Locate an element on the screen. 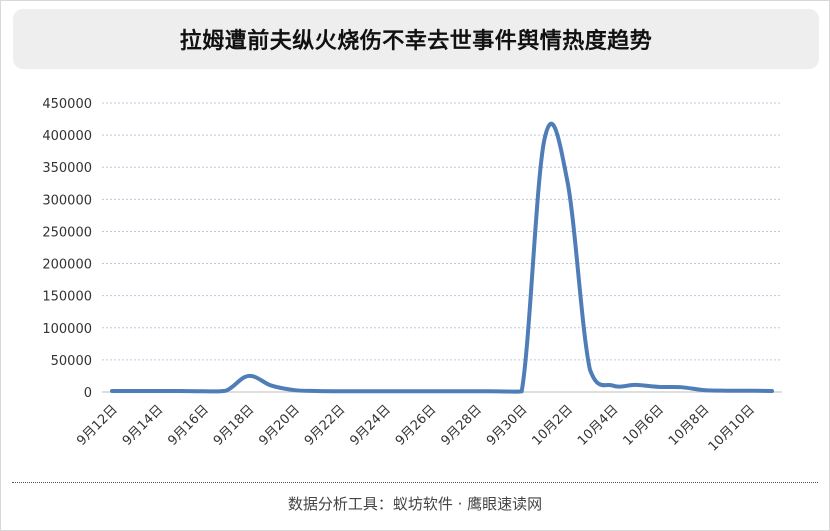  y-tick-label: 100000 is located at coordinates (67, 329).